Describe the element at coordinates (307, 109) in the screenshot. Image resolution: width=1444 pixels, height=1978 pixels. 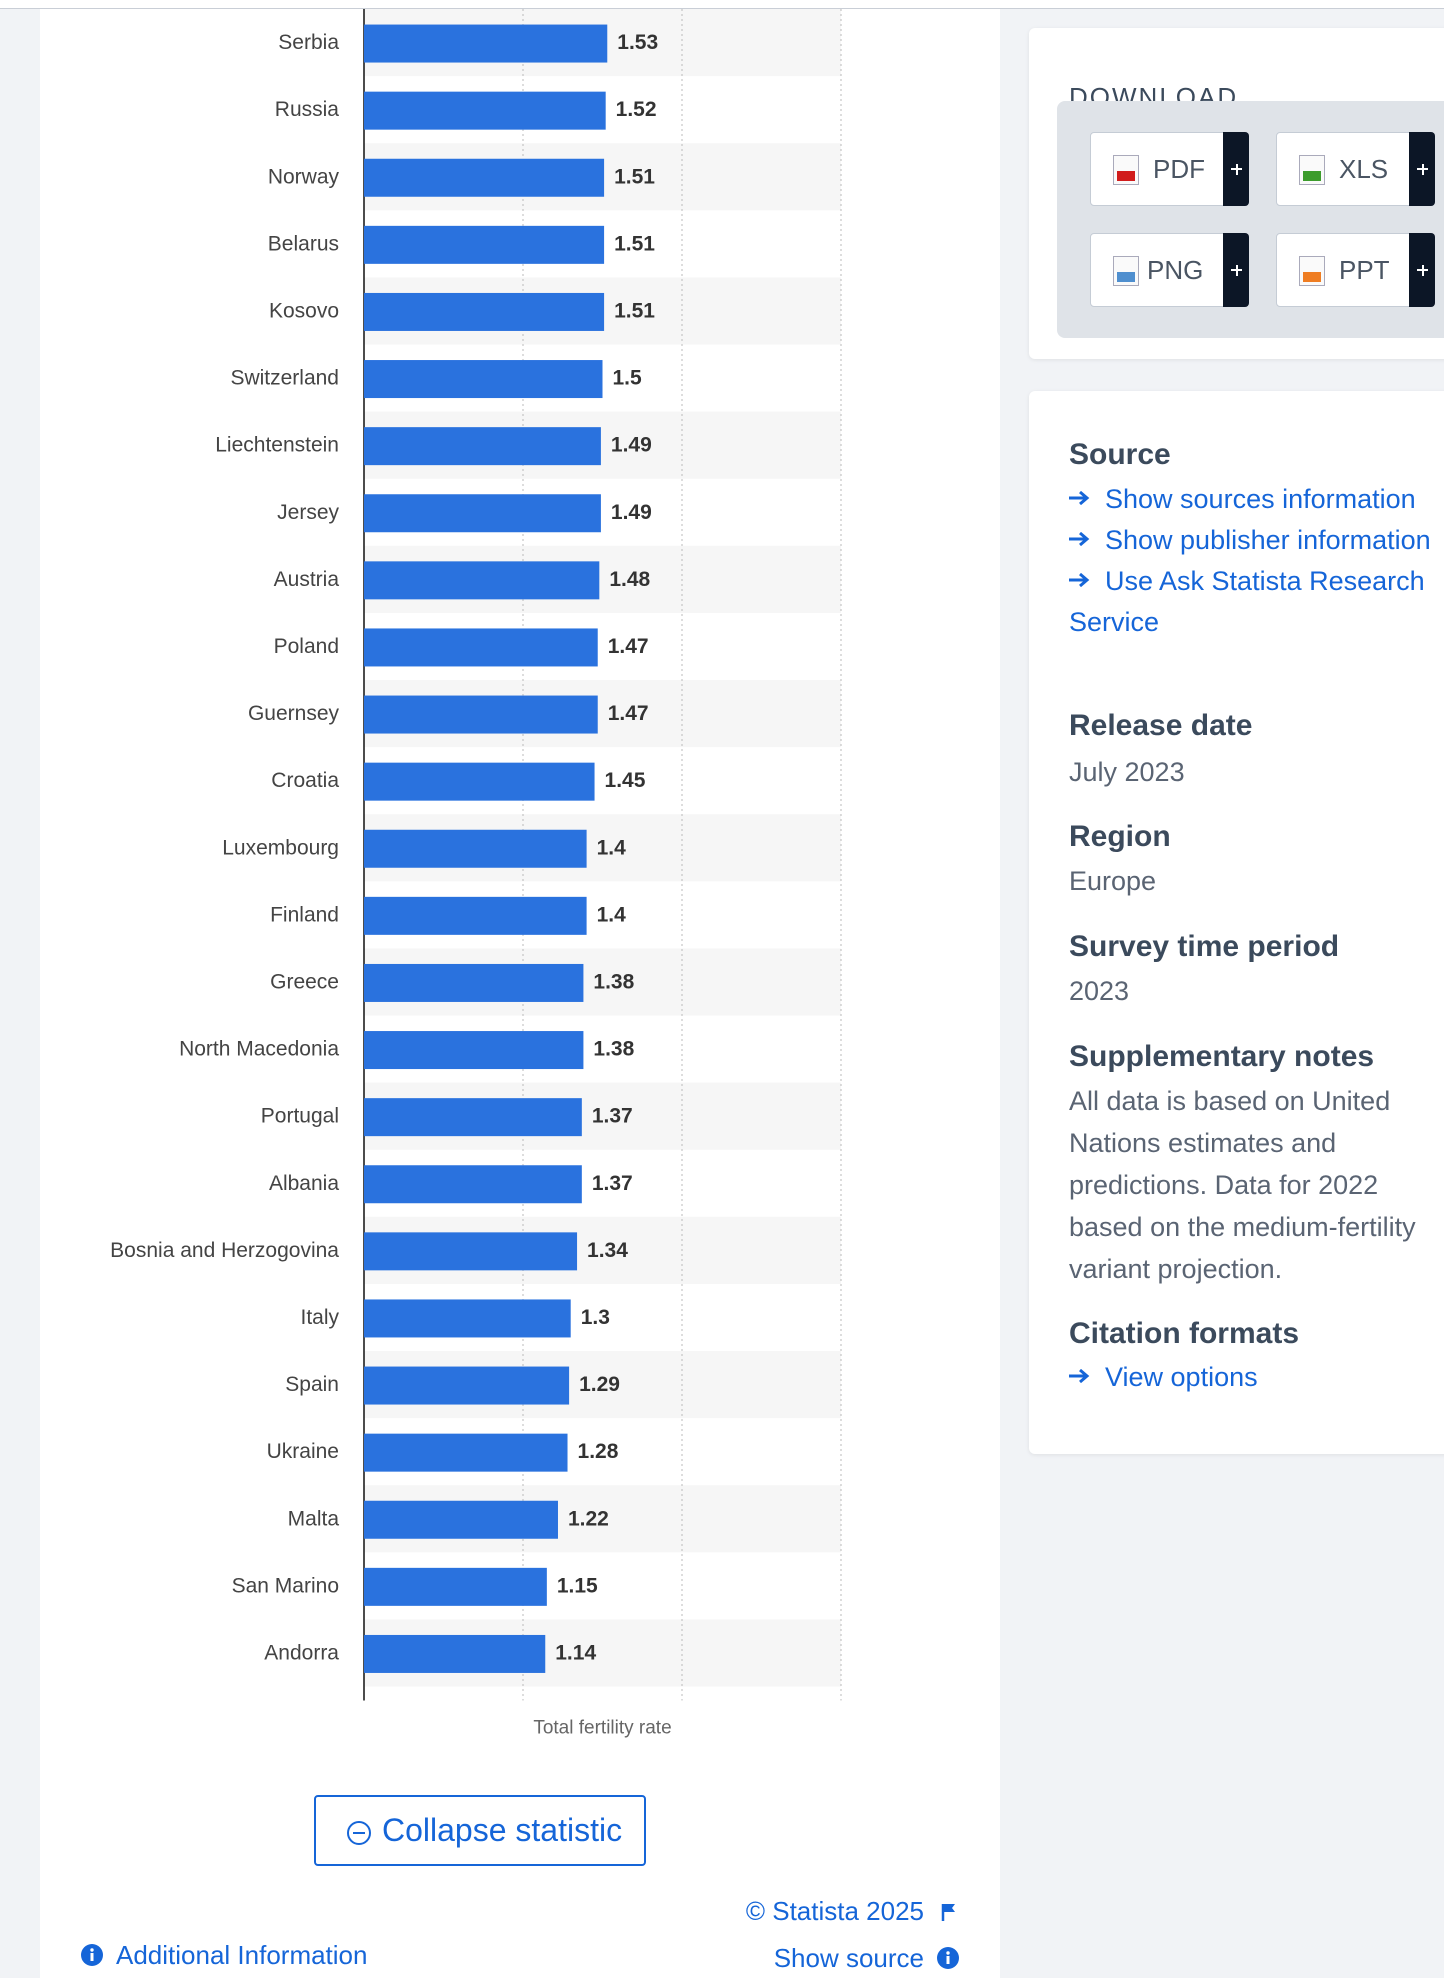
I see `category-label: Russia` at that location.